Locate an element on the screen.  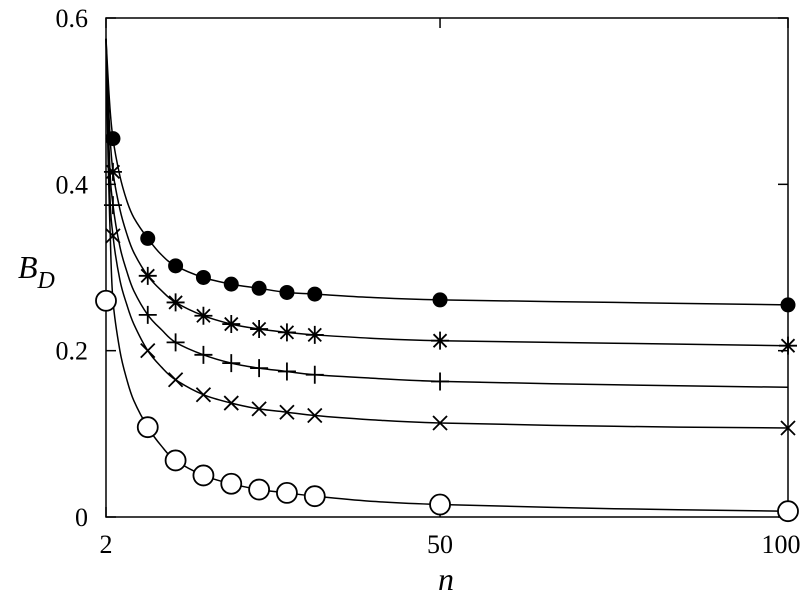
y-axis-label-base: B is located at coordinates (28, 267).